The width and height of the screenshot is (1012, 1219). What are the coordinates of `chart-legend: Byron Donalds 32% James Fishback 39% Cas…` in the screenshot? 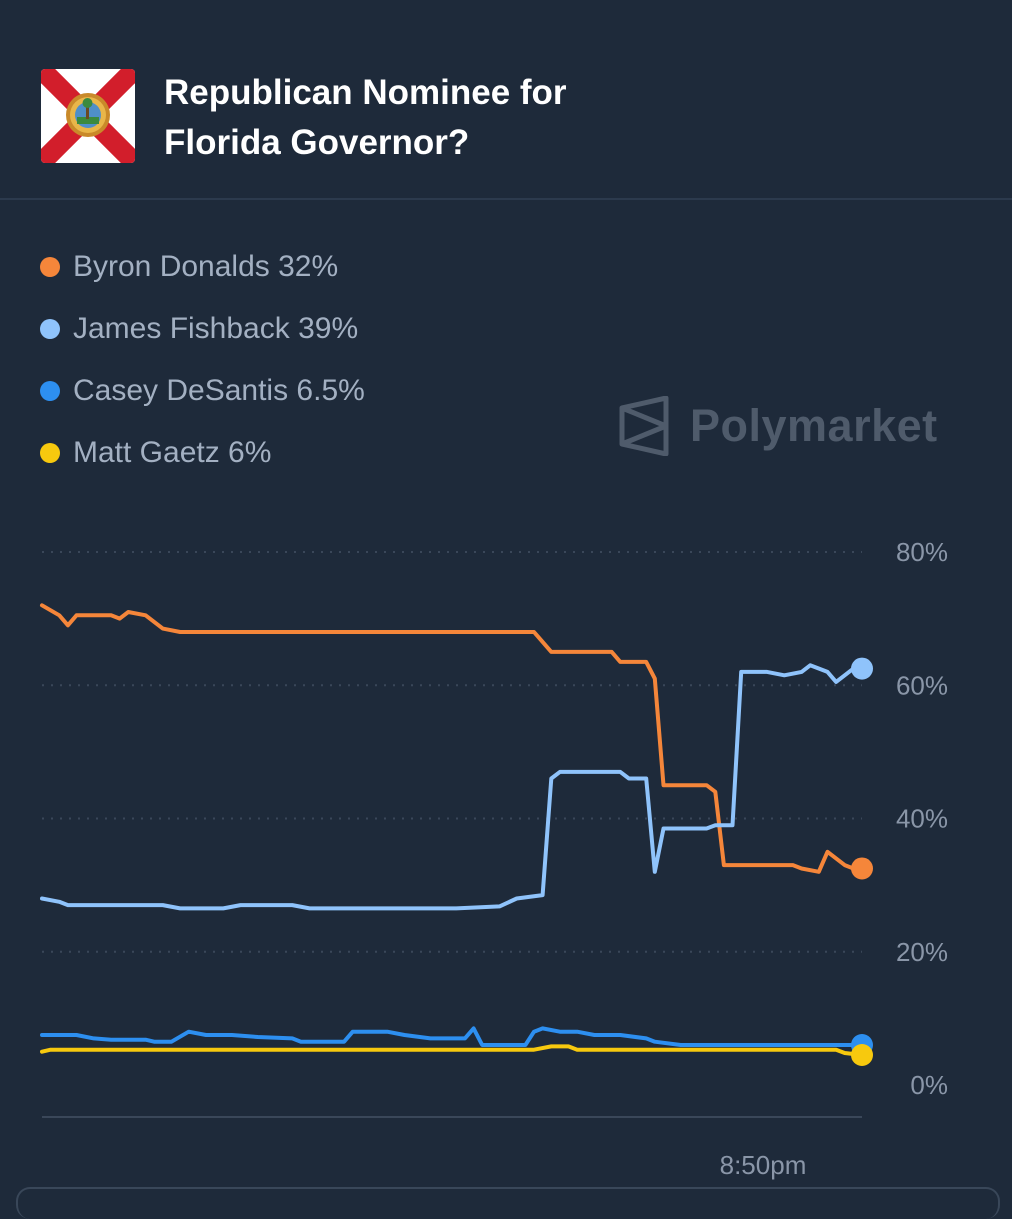 It's located at (202, 360).